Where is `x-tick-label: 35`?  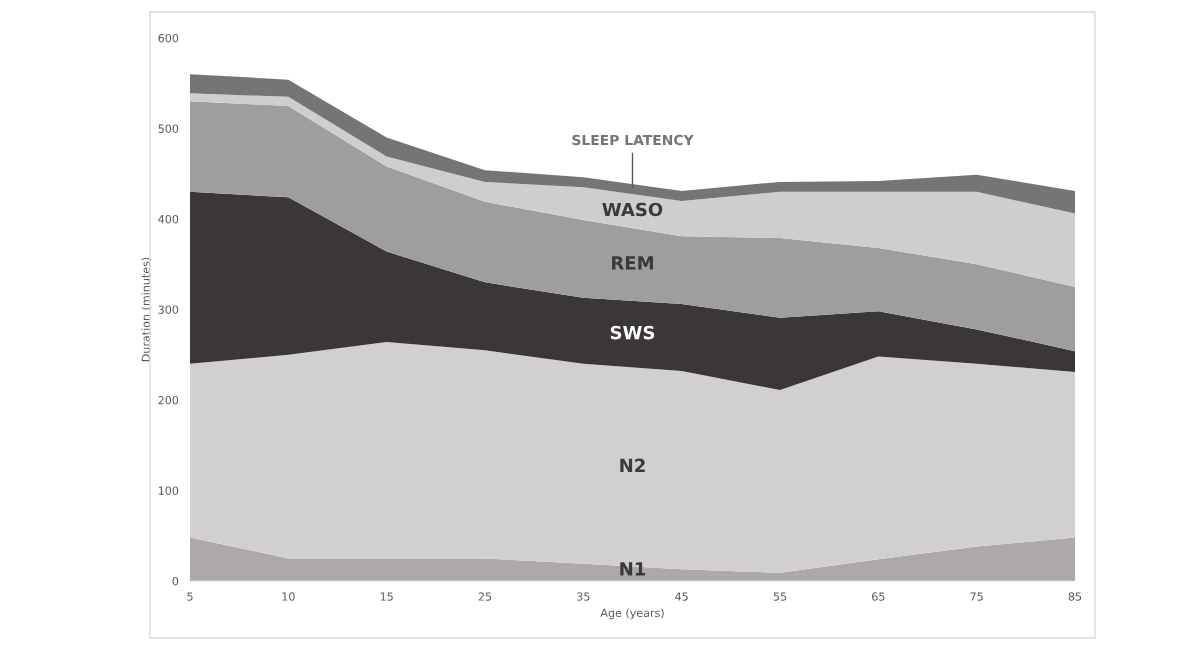 x-tick-label: 35 is located at coordinates (583, 596).